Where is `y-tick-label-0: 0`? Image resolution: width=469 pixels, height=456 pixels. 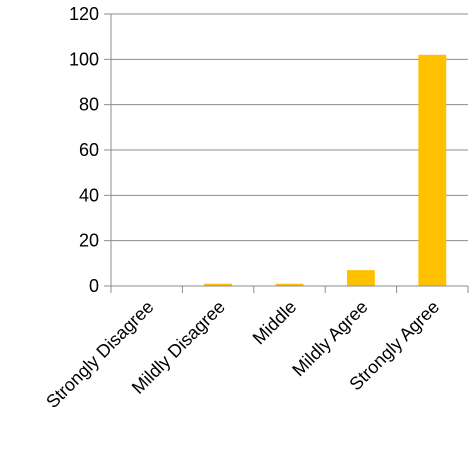
y-tick-label-0: 0 is located at coordinates (94, 286).